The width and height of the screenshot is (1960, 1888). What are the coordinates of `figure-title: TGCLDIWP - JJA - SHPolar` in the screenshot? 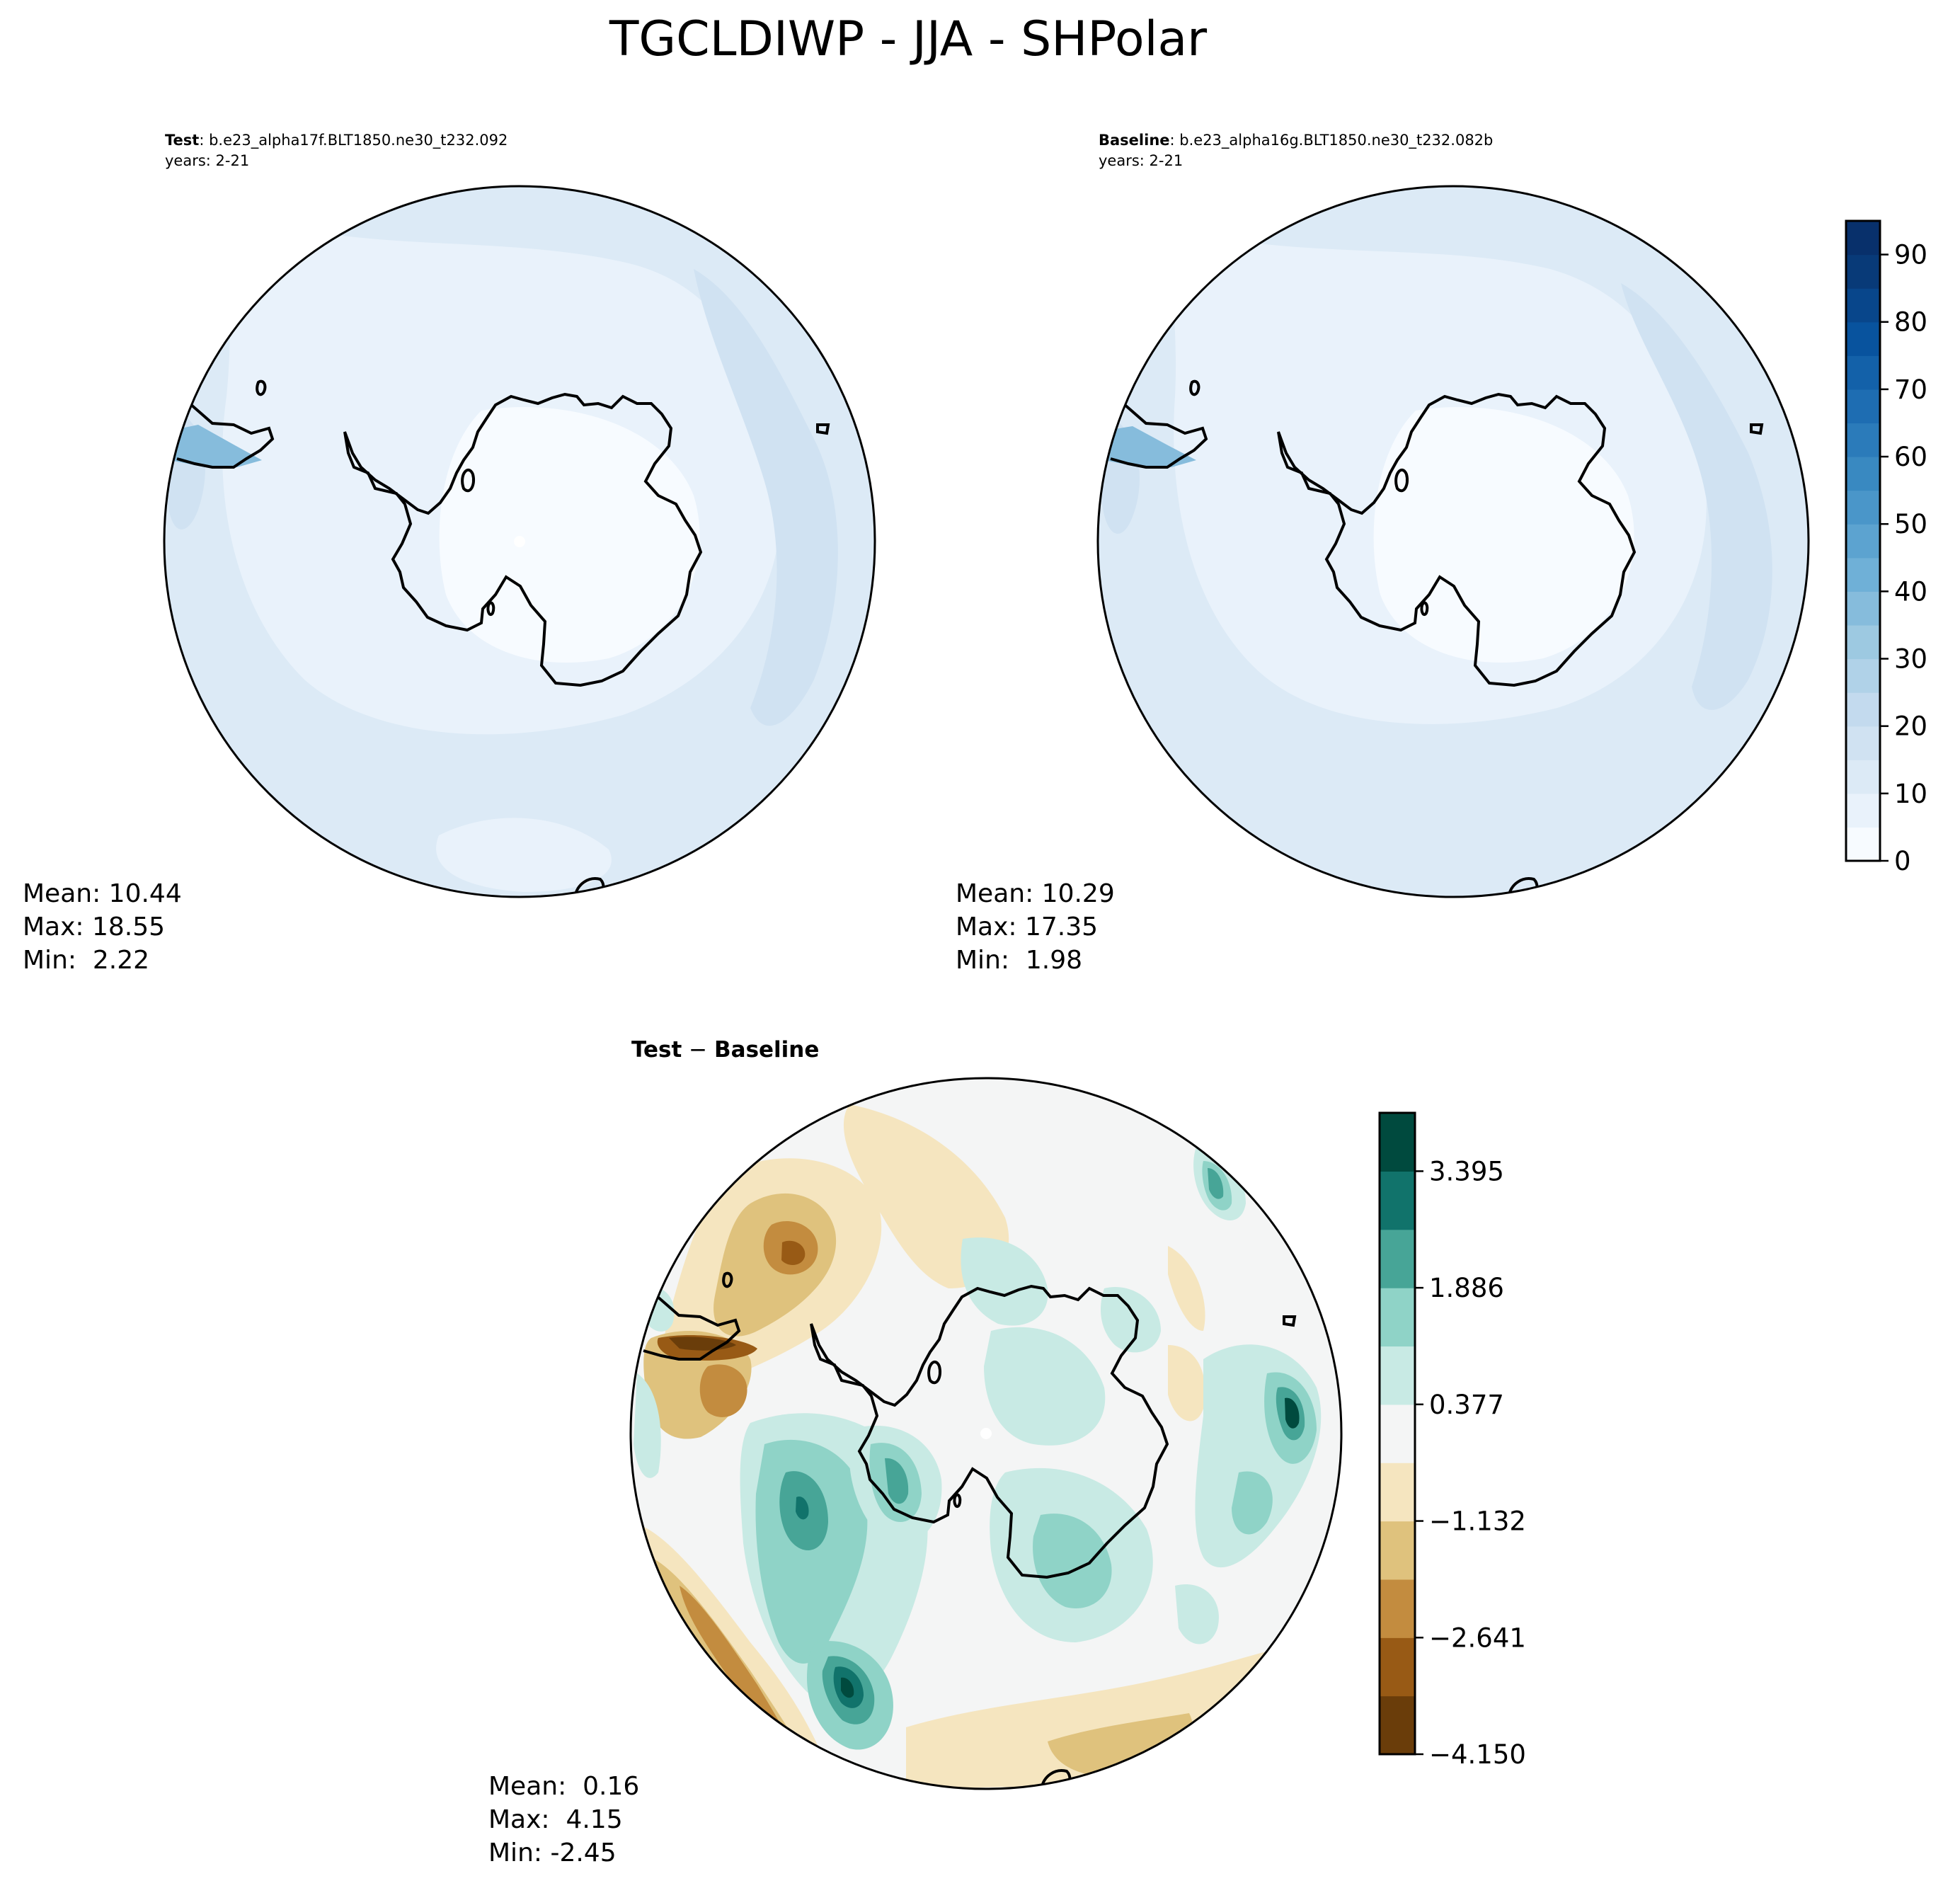 It's located at (908, 39).